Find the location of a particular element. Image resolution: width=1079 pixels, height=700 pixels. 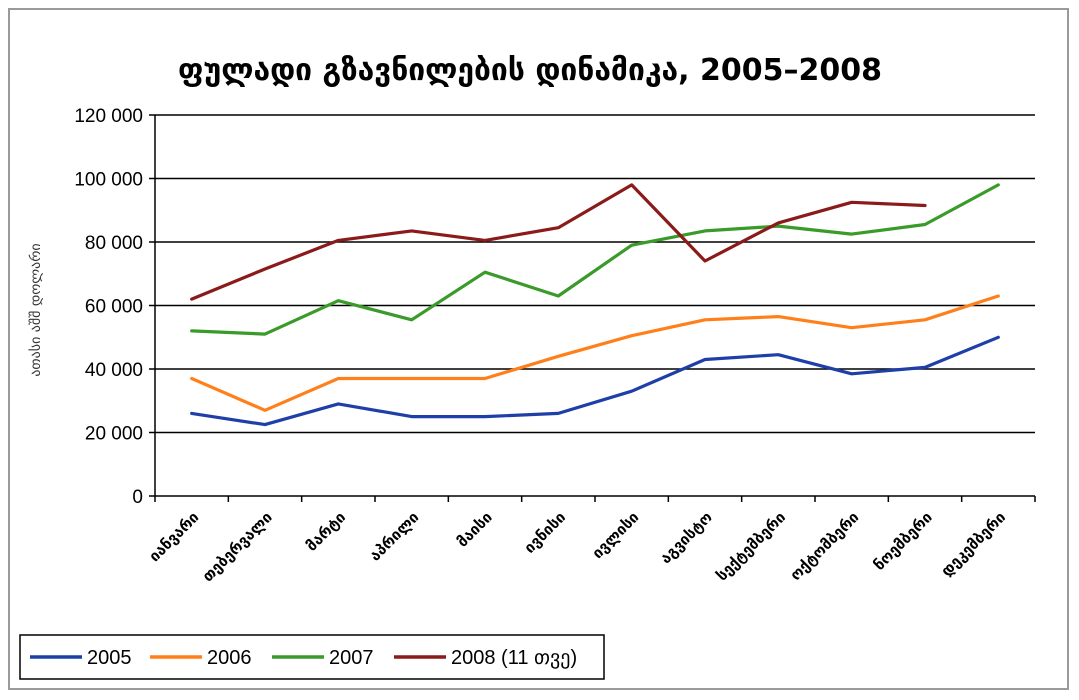

legend-label: 2006 is located at coordinates (229, 658).